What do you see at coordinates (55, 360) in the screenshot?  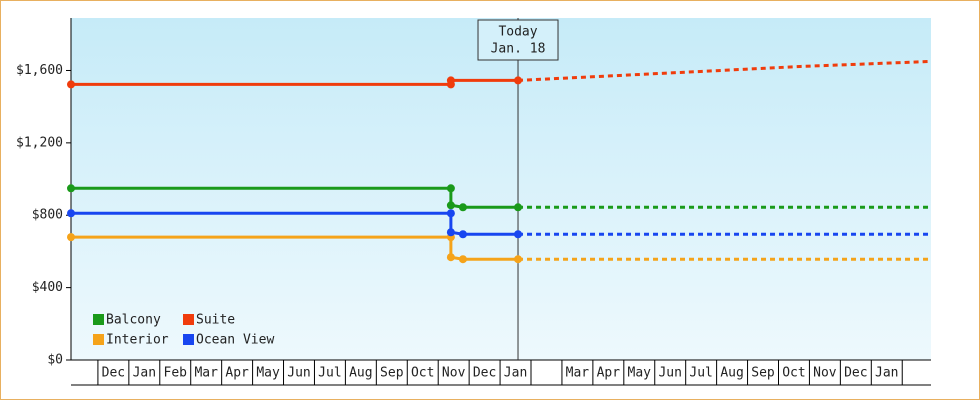 I see `y-tick-label: $0` at bounding box center [55, 360].